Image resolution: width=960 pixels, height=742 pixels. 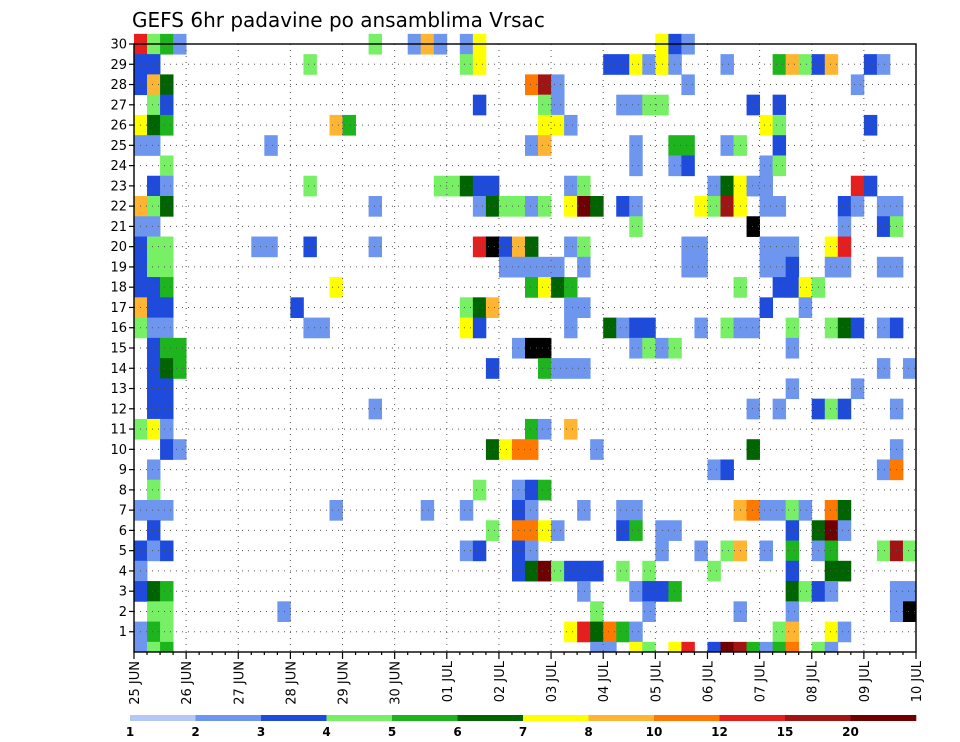 I want to click on chart-title: GEFS 6hr padavine po ansamblima Vrsac, so click(x=338, y=20).